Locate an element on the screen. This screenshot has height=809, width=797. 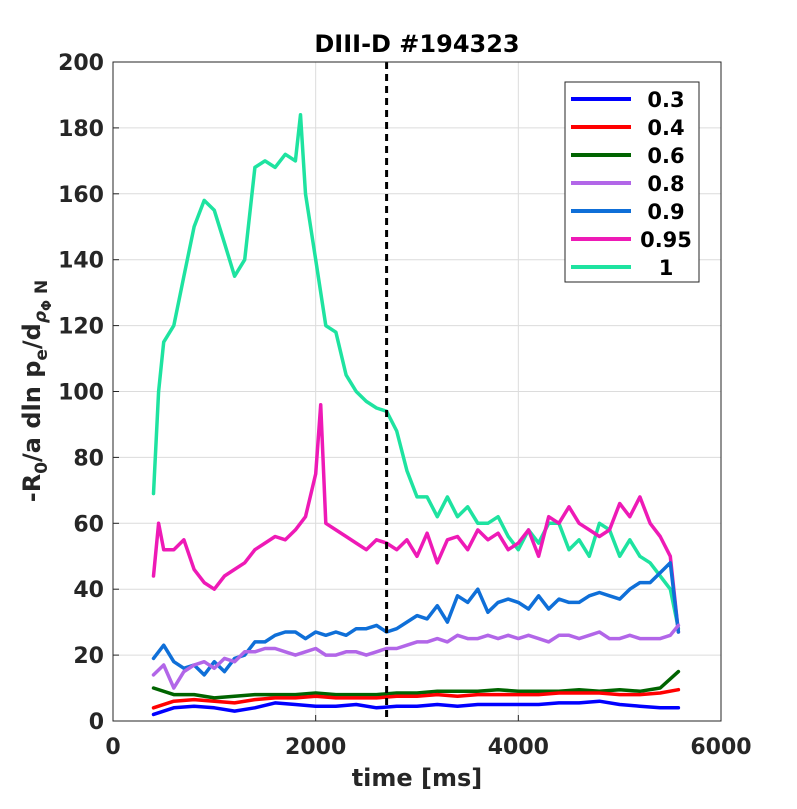
x-tick-label: 0 is located at coordinates (112, 747).